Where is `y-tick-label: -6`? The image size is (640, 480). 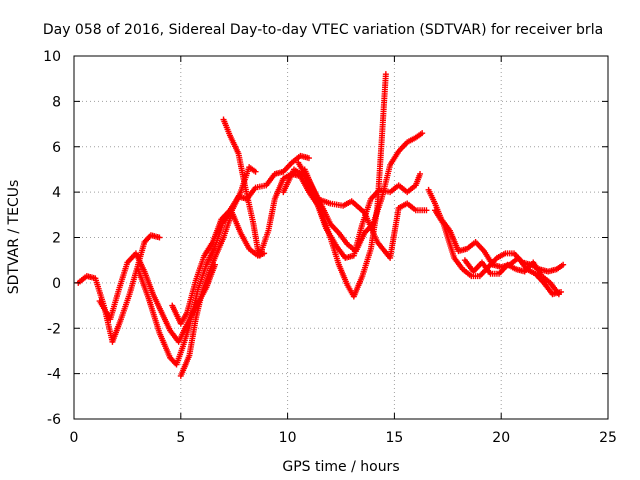 y-tick-label: -6 is located at coordinates (54, 420).